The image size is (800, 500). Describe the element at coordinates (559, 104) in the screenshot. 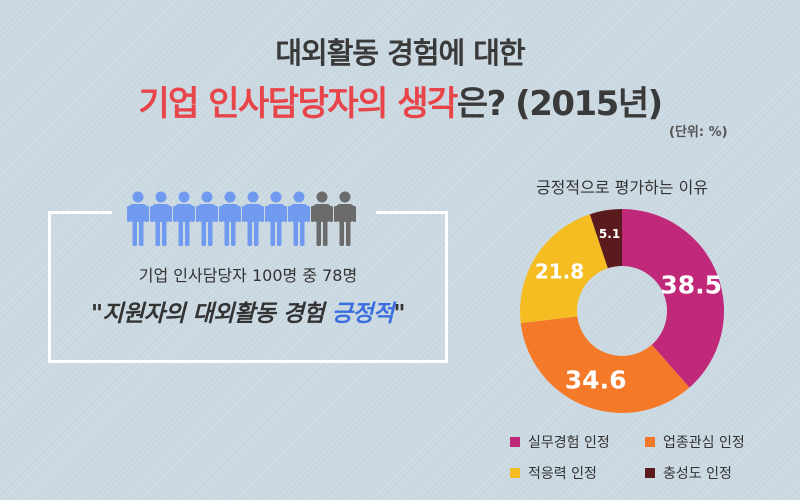

I see `title-rest: 은? (2015년)` at that location.